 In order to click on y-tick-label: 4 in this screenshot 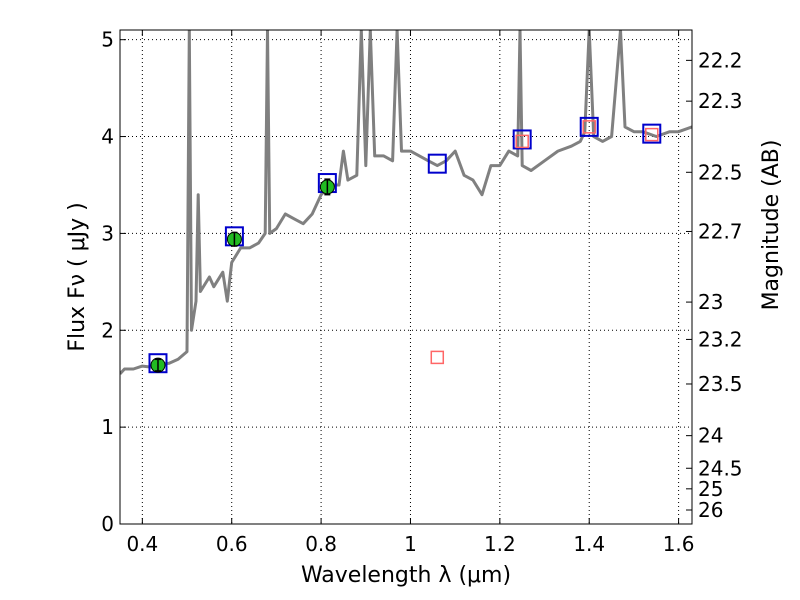, I will do `click(107, 137)`.